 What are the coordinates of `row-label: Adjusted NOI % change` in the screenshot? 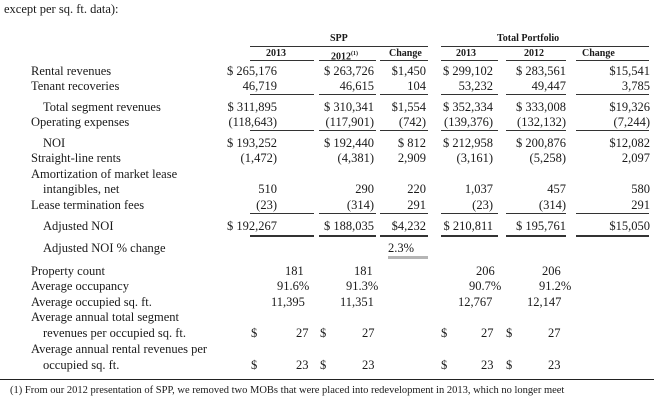 It's located at (104, 248).